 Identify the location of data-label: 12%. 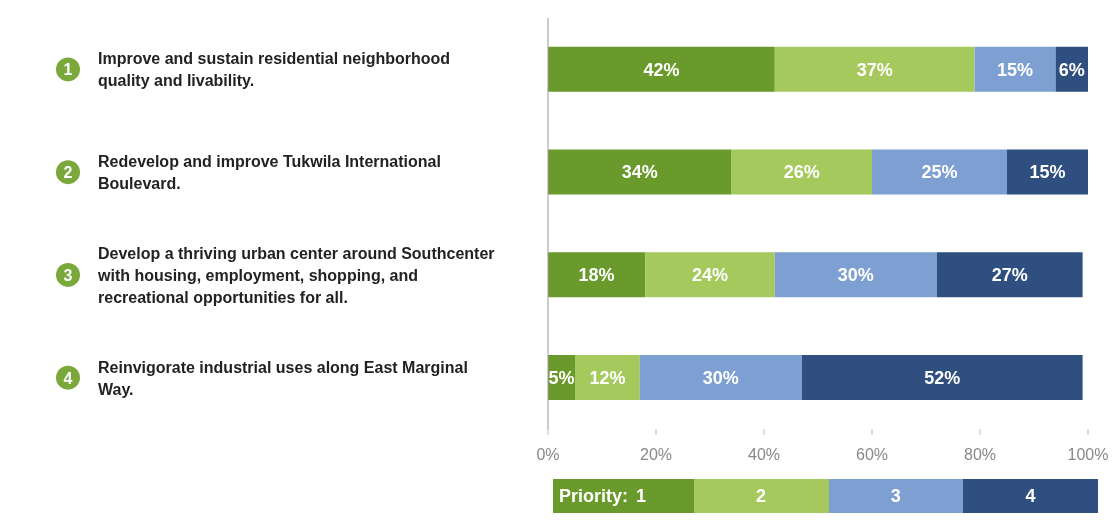
(607, 377).